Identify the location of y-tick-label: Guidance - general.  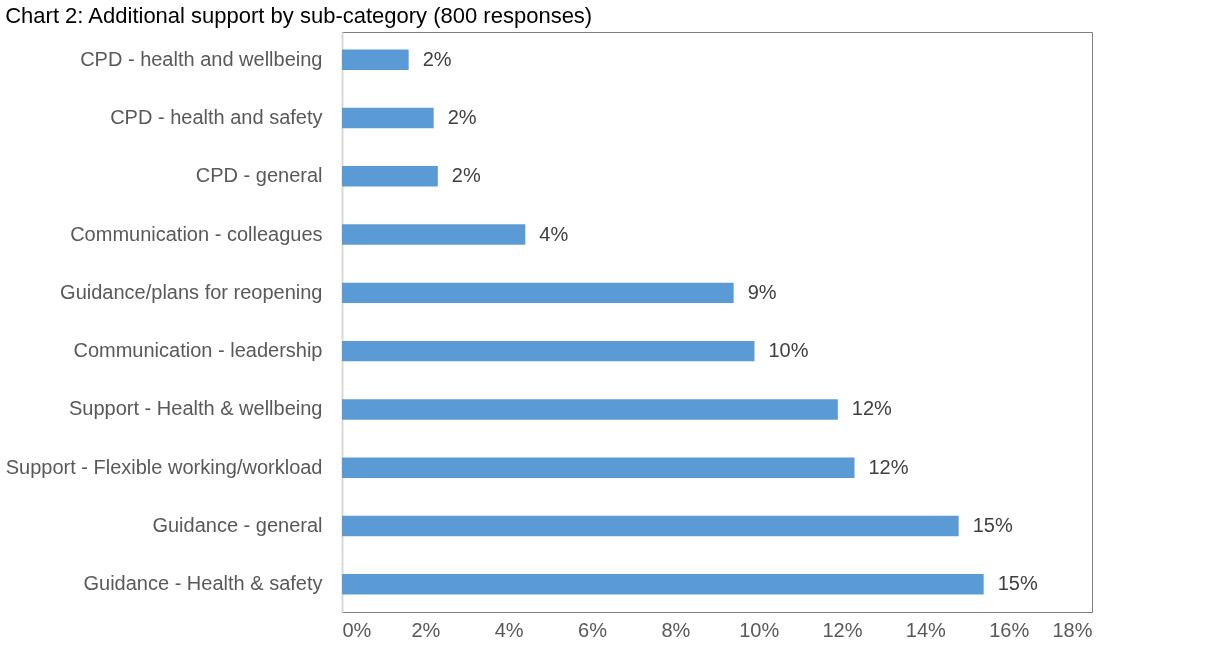
(237, 525).